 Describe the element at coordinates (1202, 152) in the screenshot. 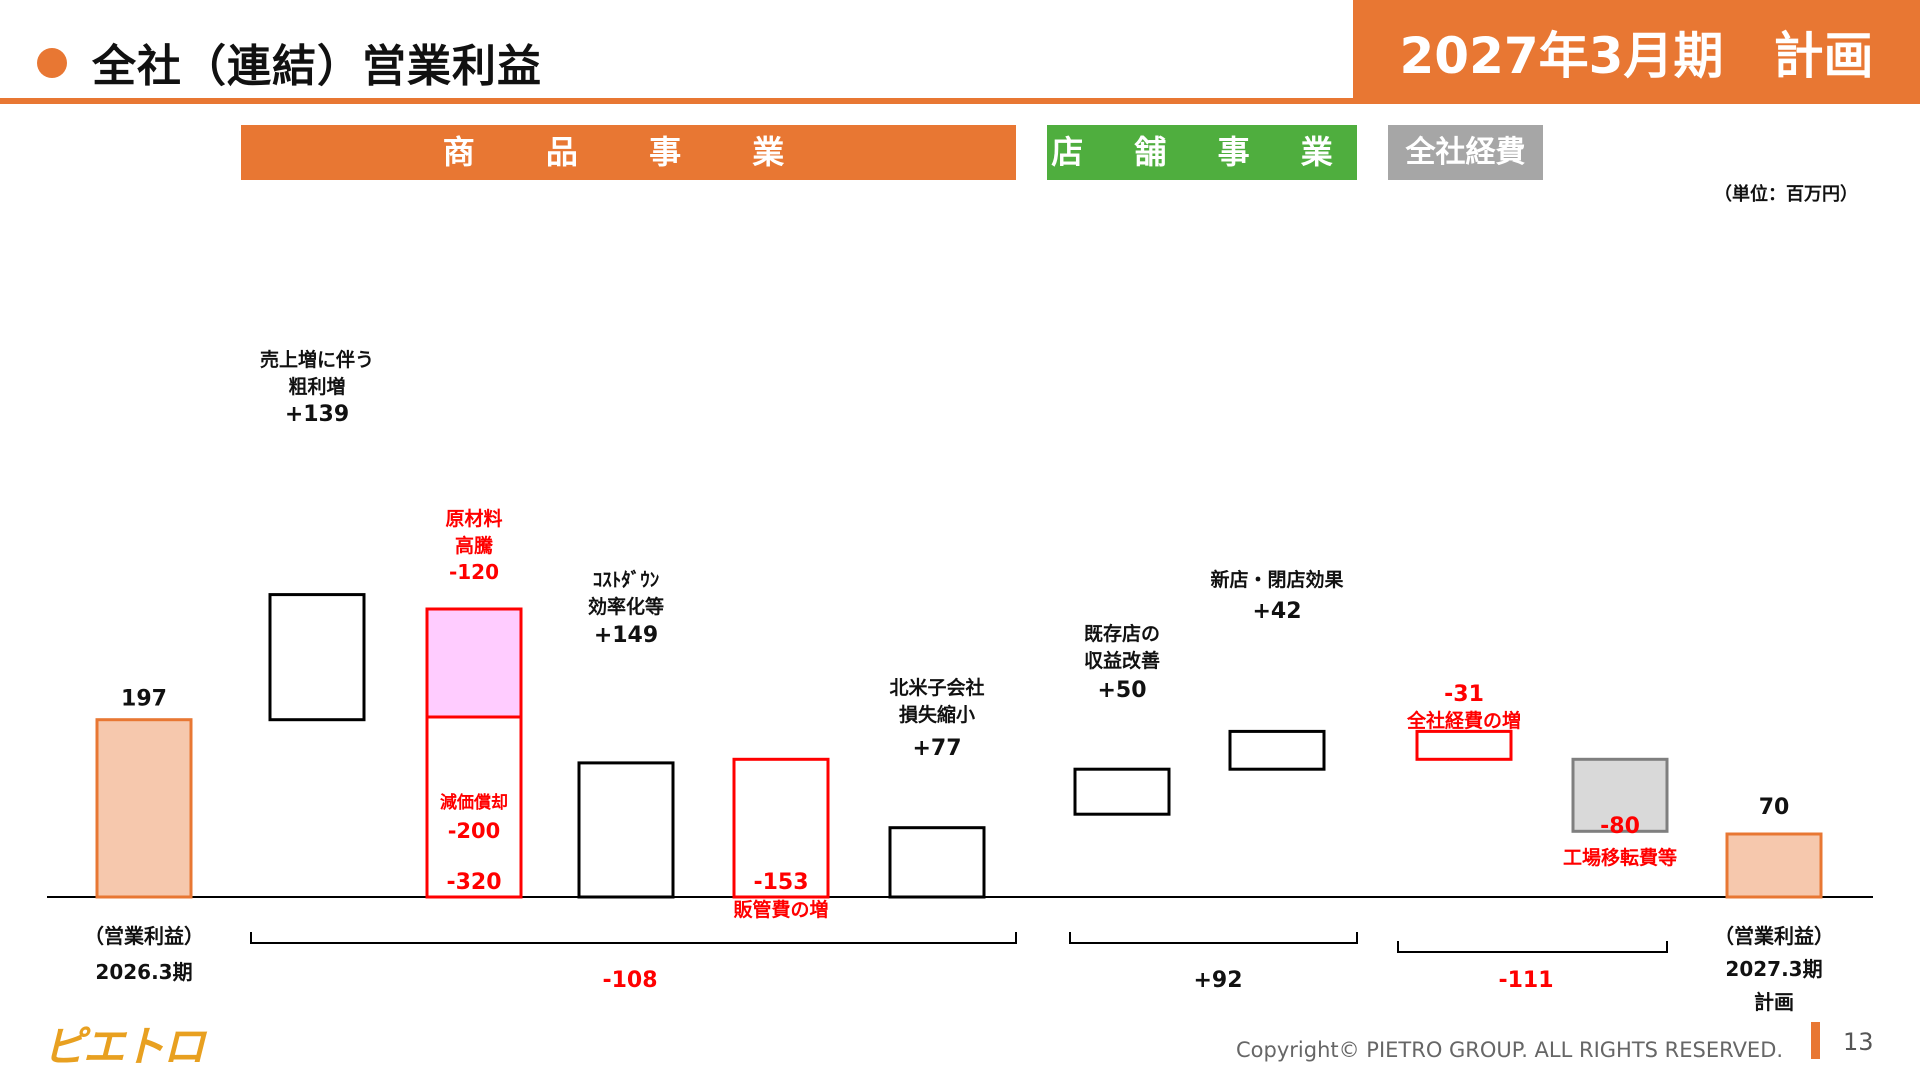

I see `segment-store-banner: 店 舗 事 業` at that location.